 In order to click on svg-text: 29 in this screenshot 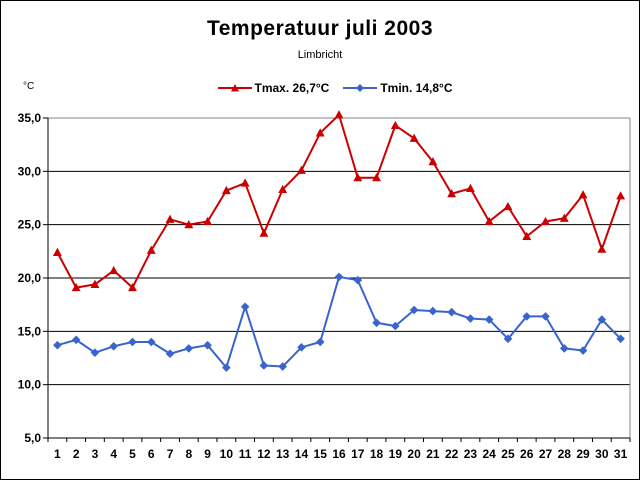, I will do `click(583, 454)`.